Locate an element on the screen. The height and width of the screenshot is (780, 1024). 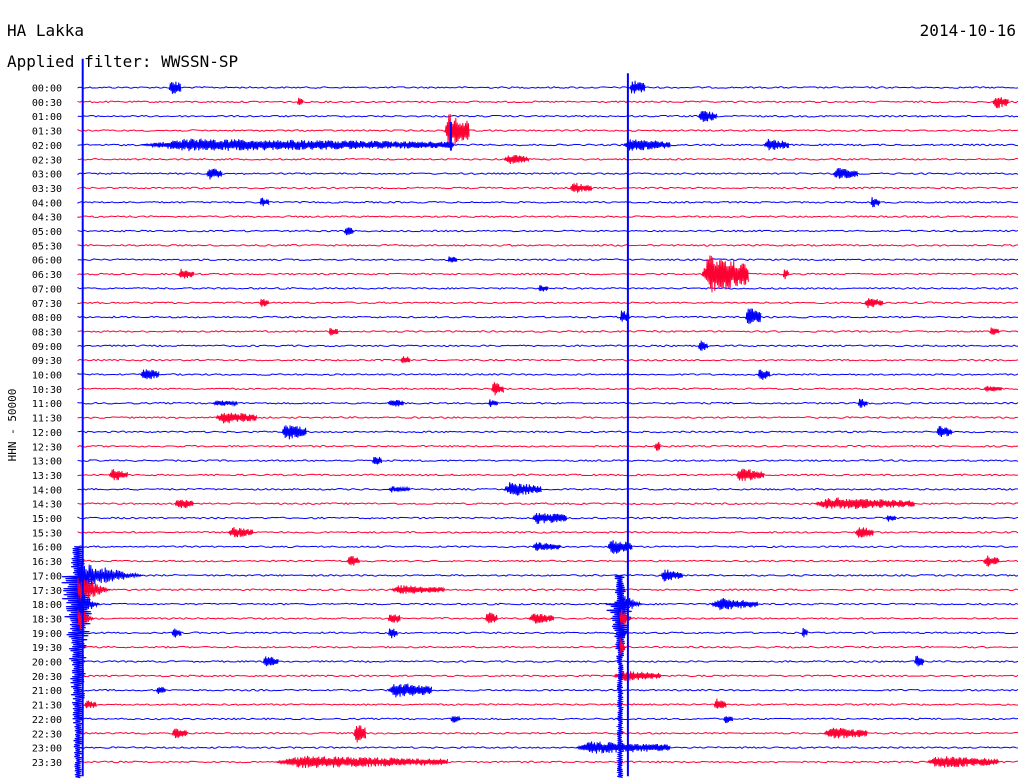
row-label: 18:00 is located at coordinates (47, 605).